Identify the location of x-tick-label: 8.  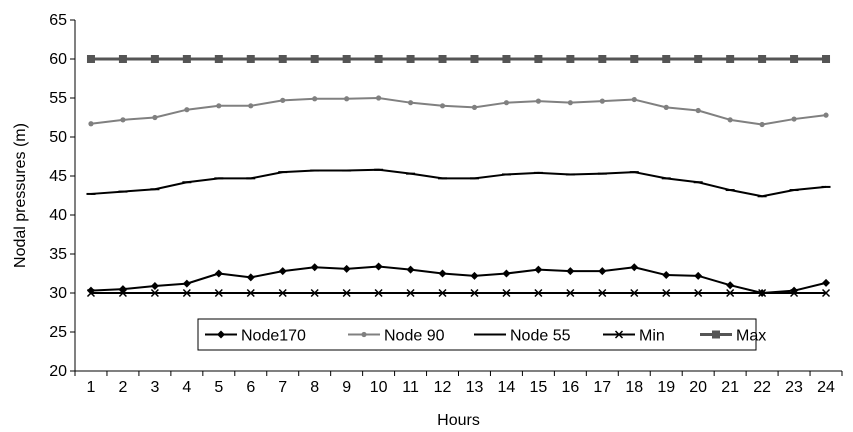
(314, 387).